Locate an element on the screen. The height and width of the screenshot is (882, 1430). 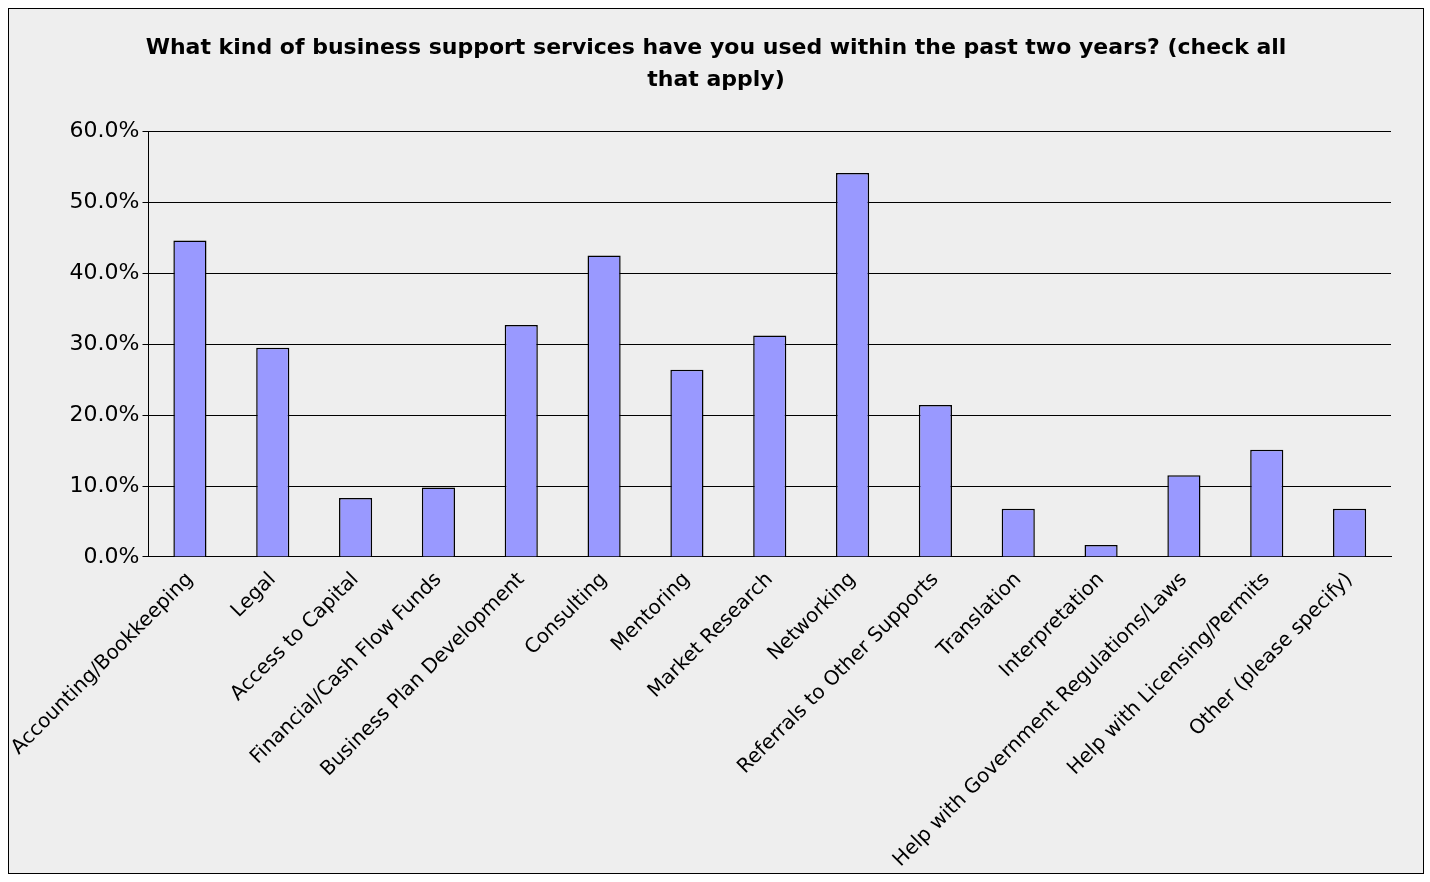
y-tick-label: 40.0% is located at coordinates (104, 271).